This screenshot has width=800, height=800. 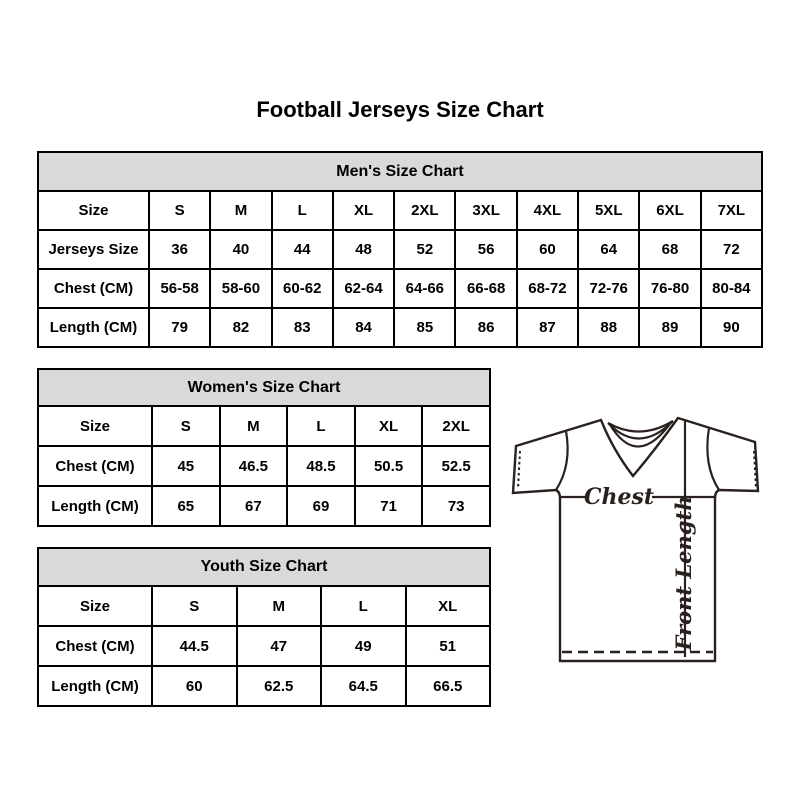 What do you see at coordinates (278, 646) in the screenshot?
I see `size-value-cell: 47` at bounding box center [278, 646].